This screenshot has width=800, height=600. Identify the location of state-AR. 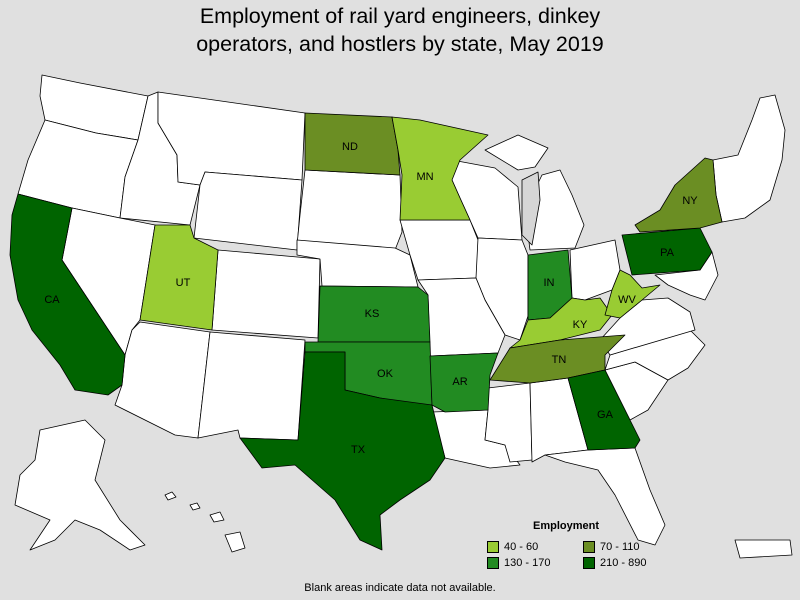
(464, 382).